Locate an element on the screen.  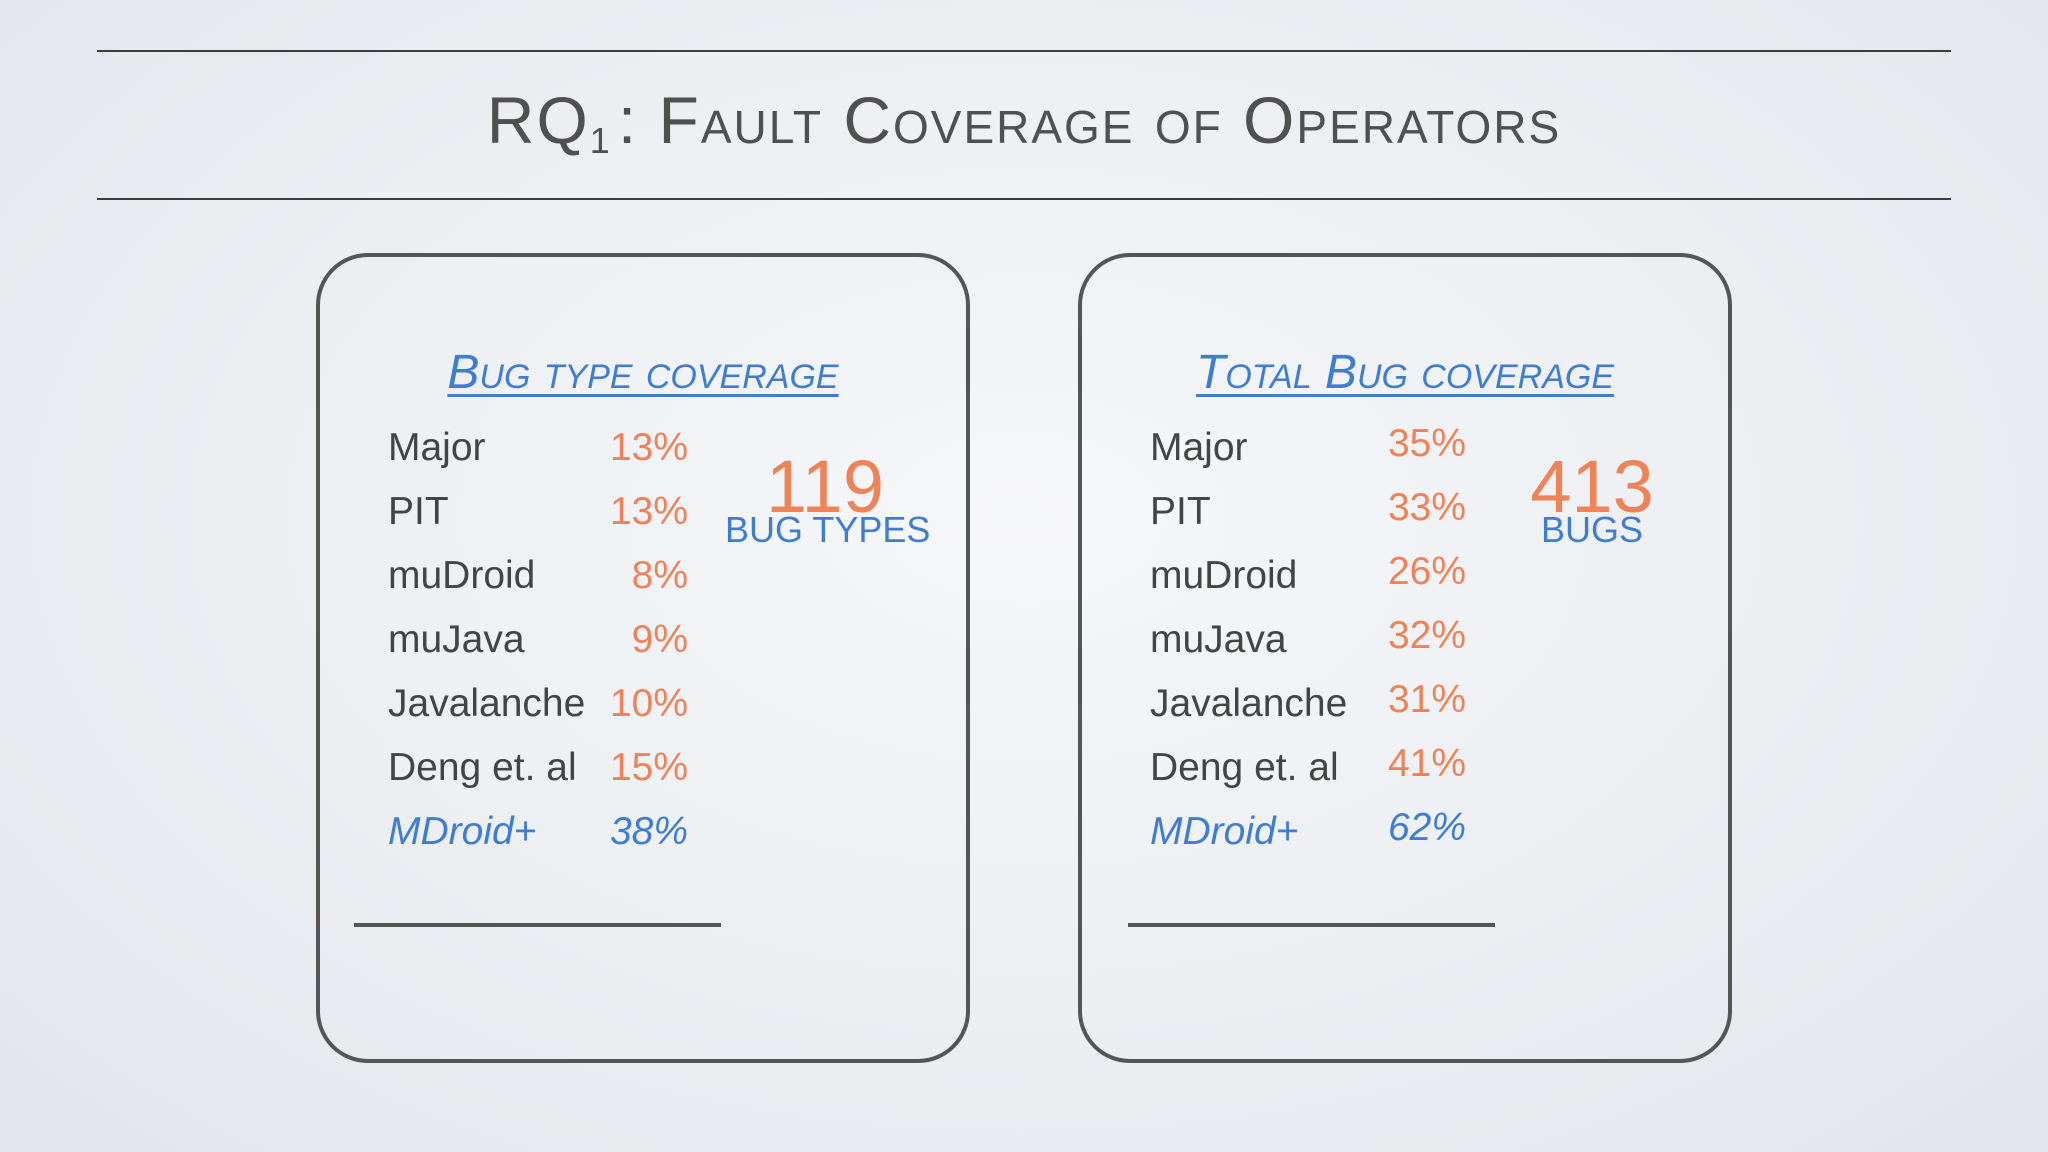
table-row: Javalanche 31% is located at coordinates (1308, 704).